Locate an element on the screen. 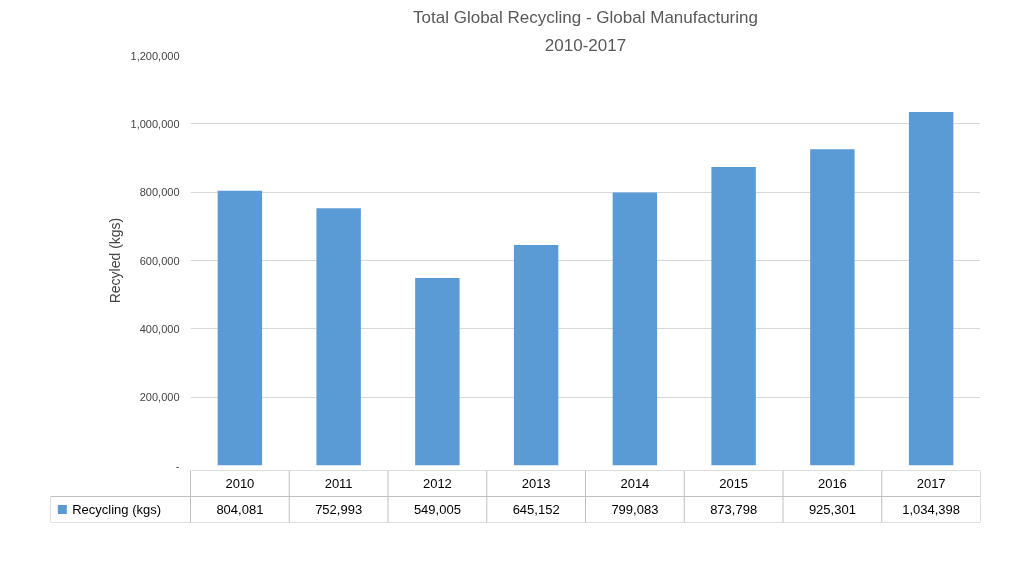 The image size is (1012, 567). text: 752,993 is located at coordinates (339, 509).